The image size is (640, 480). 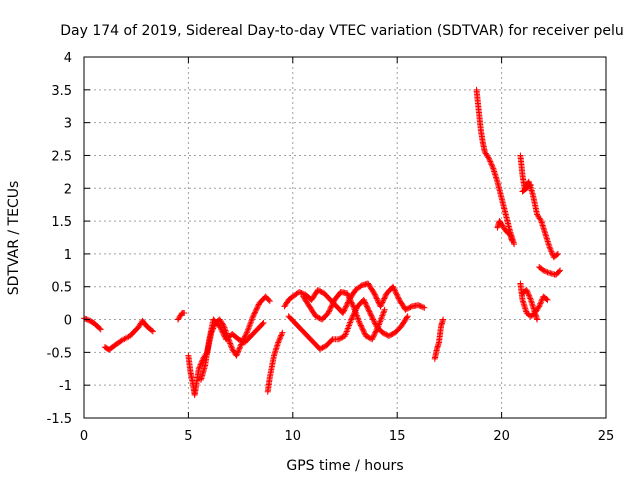 I want to click on x-tick-label: 25, so click(x=606, y=436).